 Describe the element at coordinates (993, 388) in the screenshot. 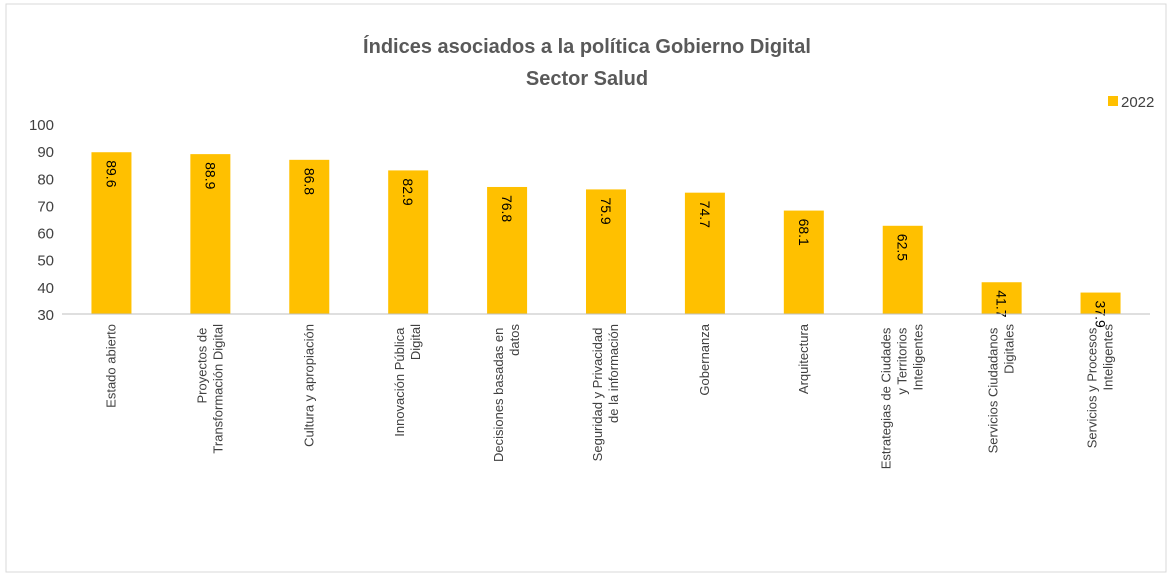

I see `x-tick-label-line: Servicios Ciudadanos` at that location.